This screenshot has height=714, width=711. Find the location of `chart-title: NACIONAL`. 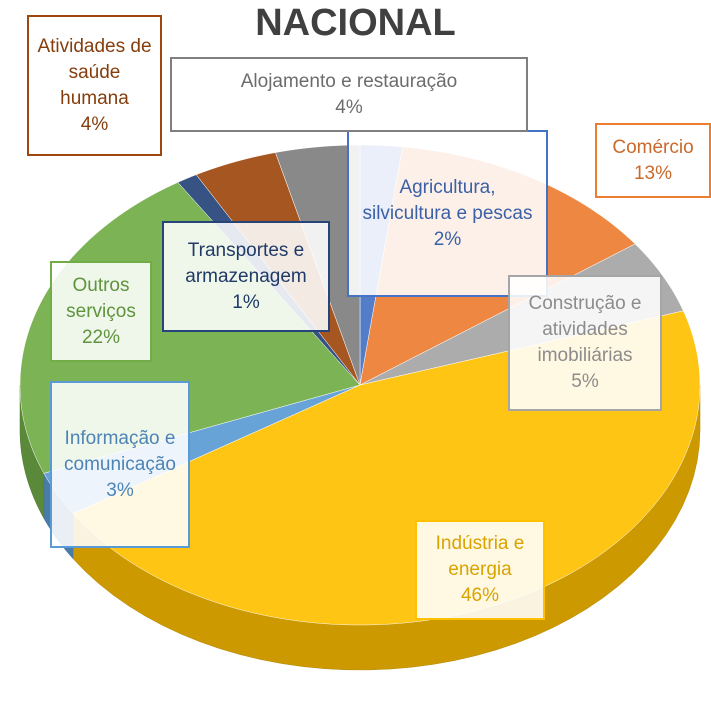

chart-title: NACIONAL is located at coordinates (355, 23).